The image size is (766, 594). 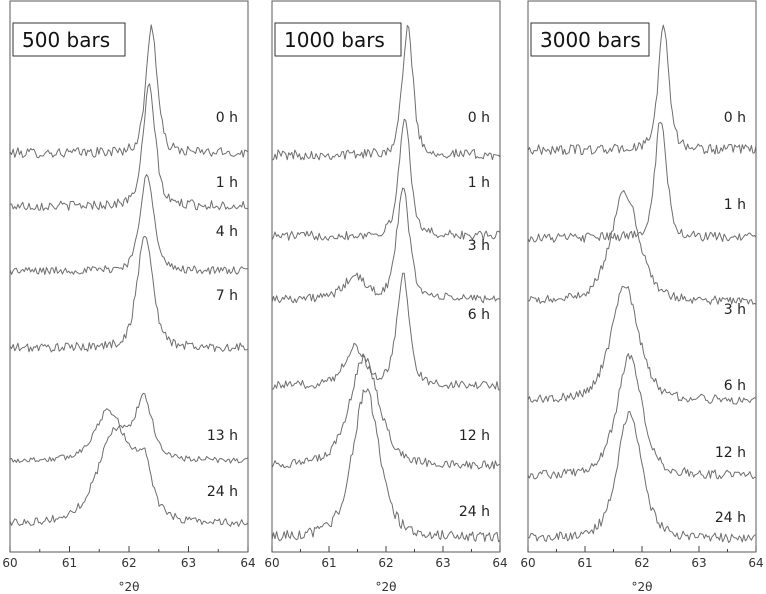 What do you see at coordinates (227, 296) in the screenshot?
I see `series-label: 7 h` at bounding box center [227, 296].